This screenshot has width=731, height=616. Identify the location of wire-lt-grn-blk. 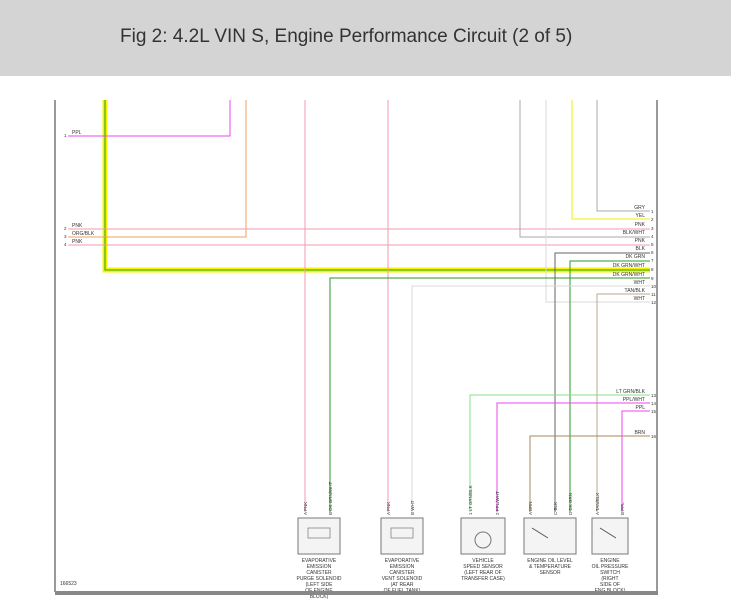
(559, 453).